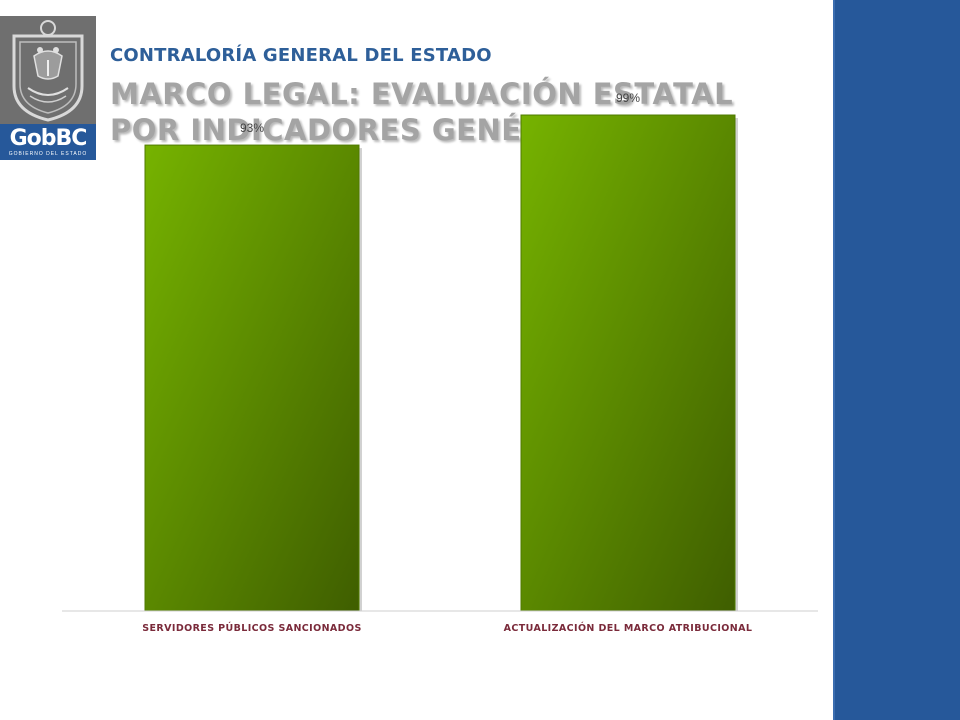 The image size is (960, 720). What do you see at coordinates (628, 628) in the screenshot?
I see `category-label-2: ACTUALIZACIÓN DEL MARCO ATRIBUCIONAL` at bounding box center [628, 628].